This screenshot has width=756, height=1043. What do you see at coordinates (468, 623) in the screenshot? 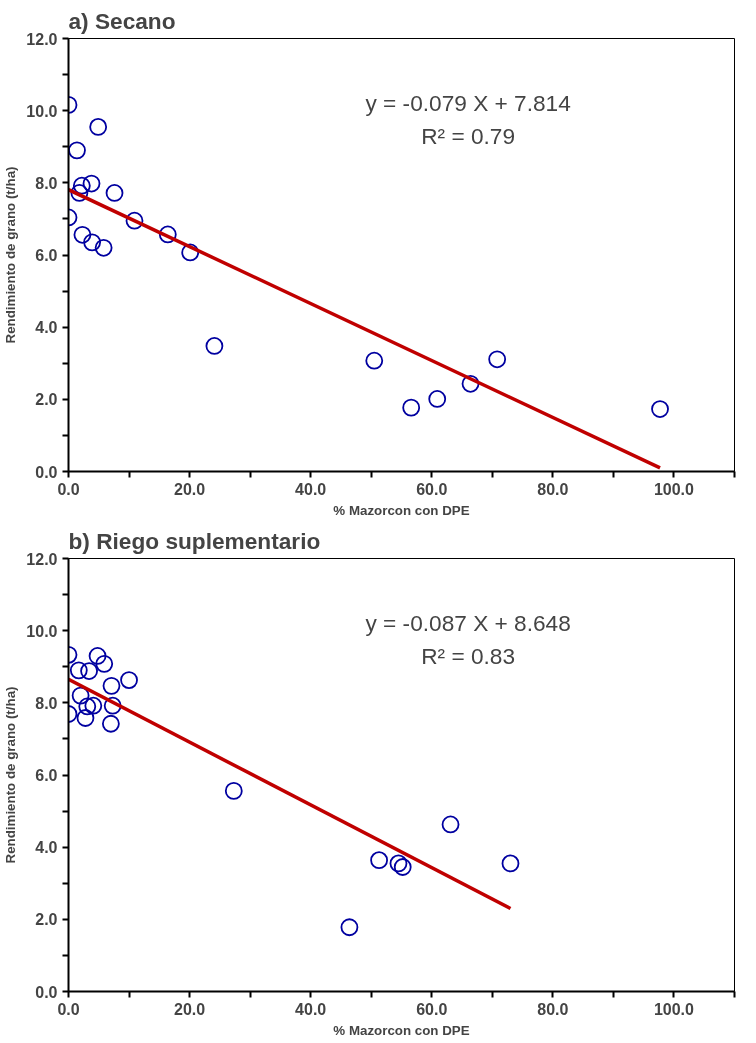
I see `annotation: y = -0.087 X + 8.648` at bounding box center [468, 623].